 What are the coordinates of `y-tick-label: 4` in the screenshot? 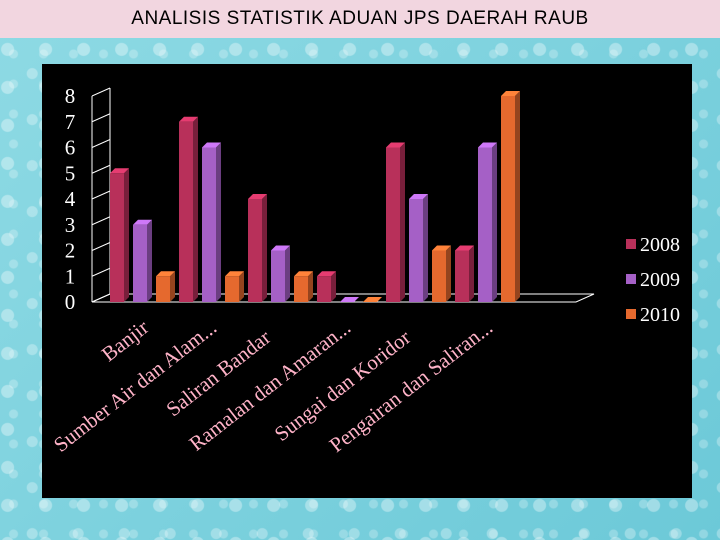 It's located at (70, 199).